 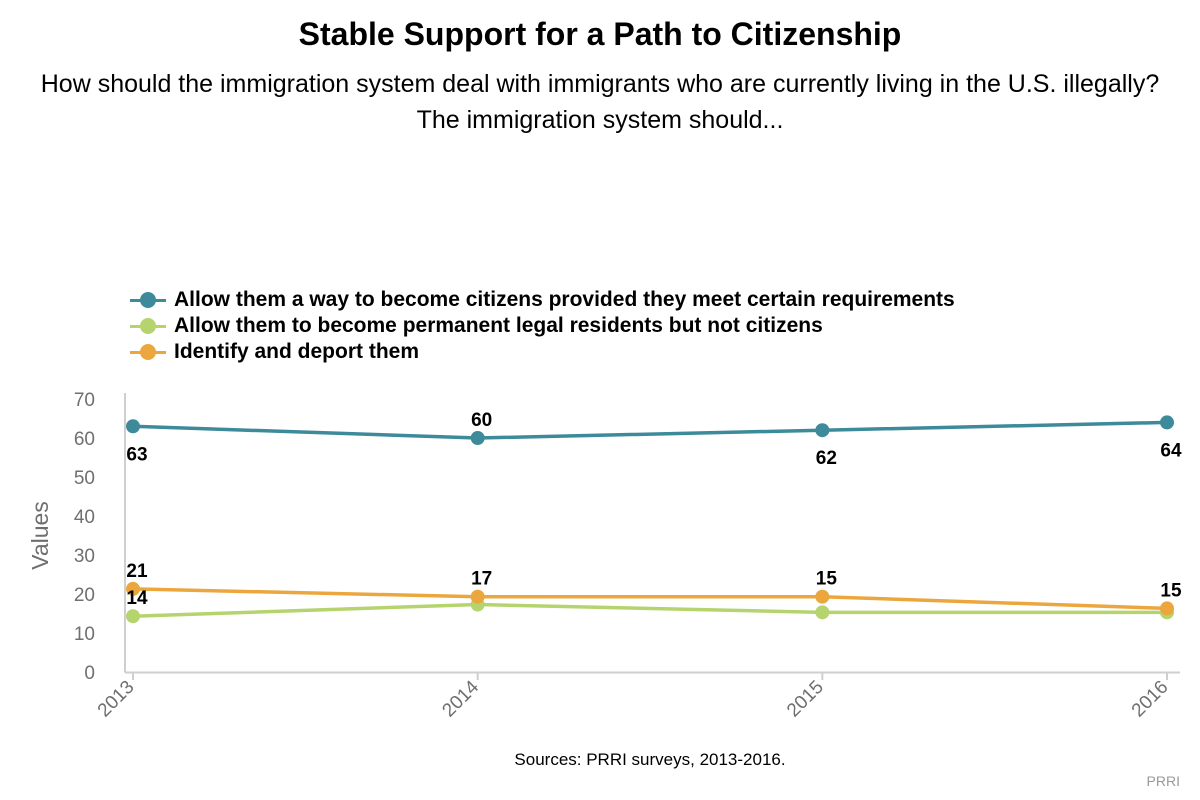 I want to click on x-tick-label: 2015, so click(x=805, y=699).